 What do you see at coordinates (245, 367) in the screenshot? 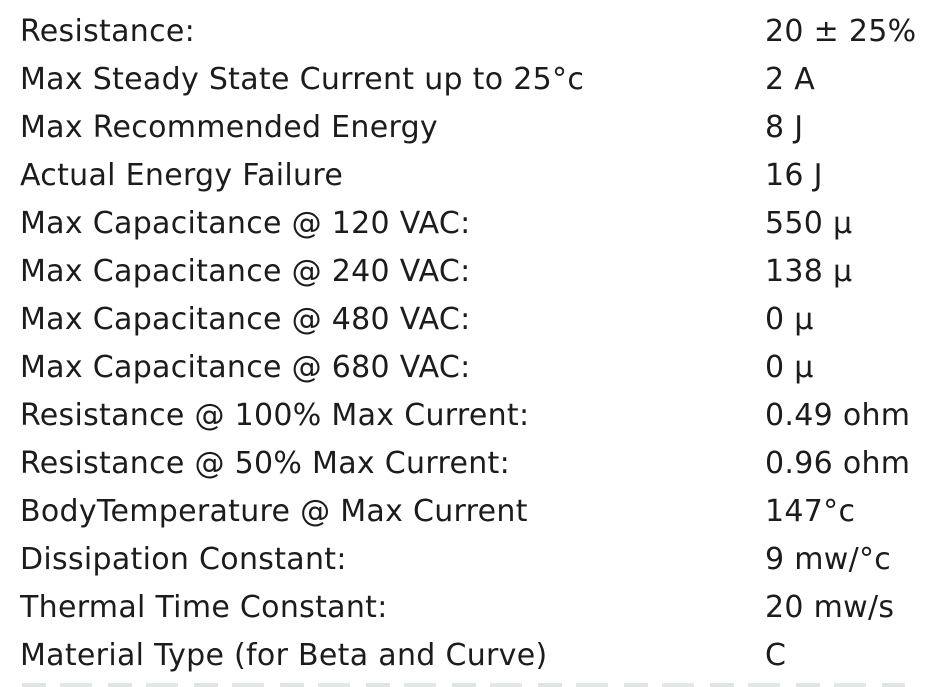
I see `spec-label: Max Capacitance @ 680 VAC:` at bounding box center [245, 367].